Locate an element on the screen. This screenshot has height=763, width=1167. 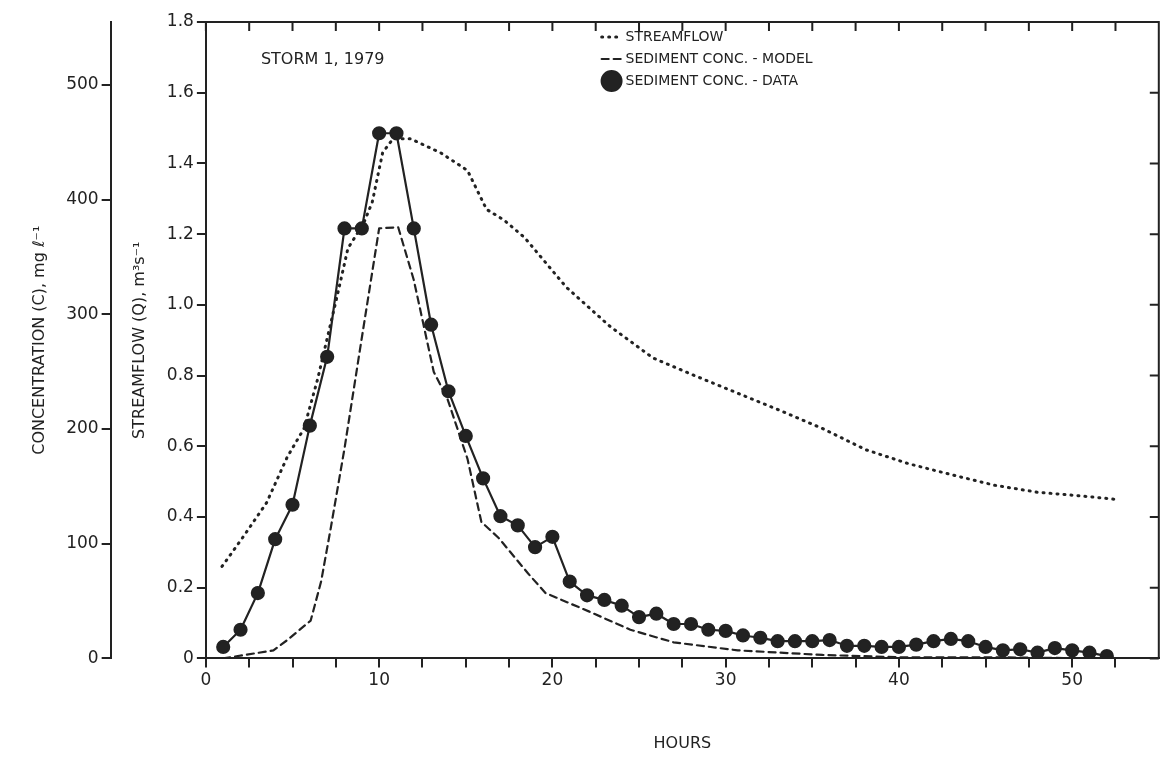
legend-label: SEDIMENT CONC. - DATA is located at coordinates (712, 79).